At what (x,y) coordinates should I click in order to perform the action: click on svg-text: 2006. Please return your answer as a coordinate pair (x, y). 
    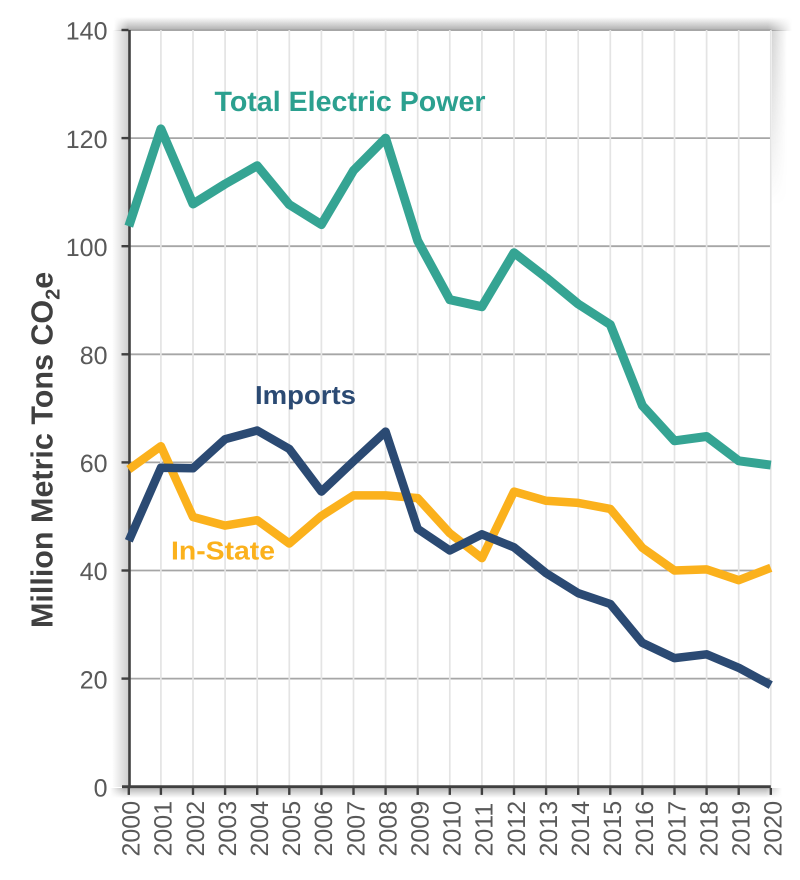
    Looking at the image, I should click on (324, 829).